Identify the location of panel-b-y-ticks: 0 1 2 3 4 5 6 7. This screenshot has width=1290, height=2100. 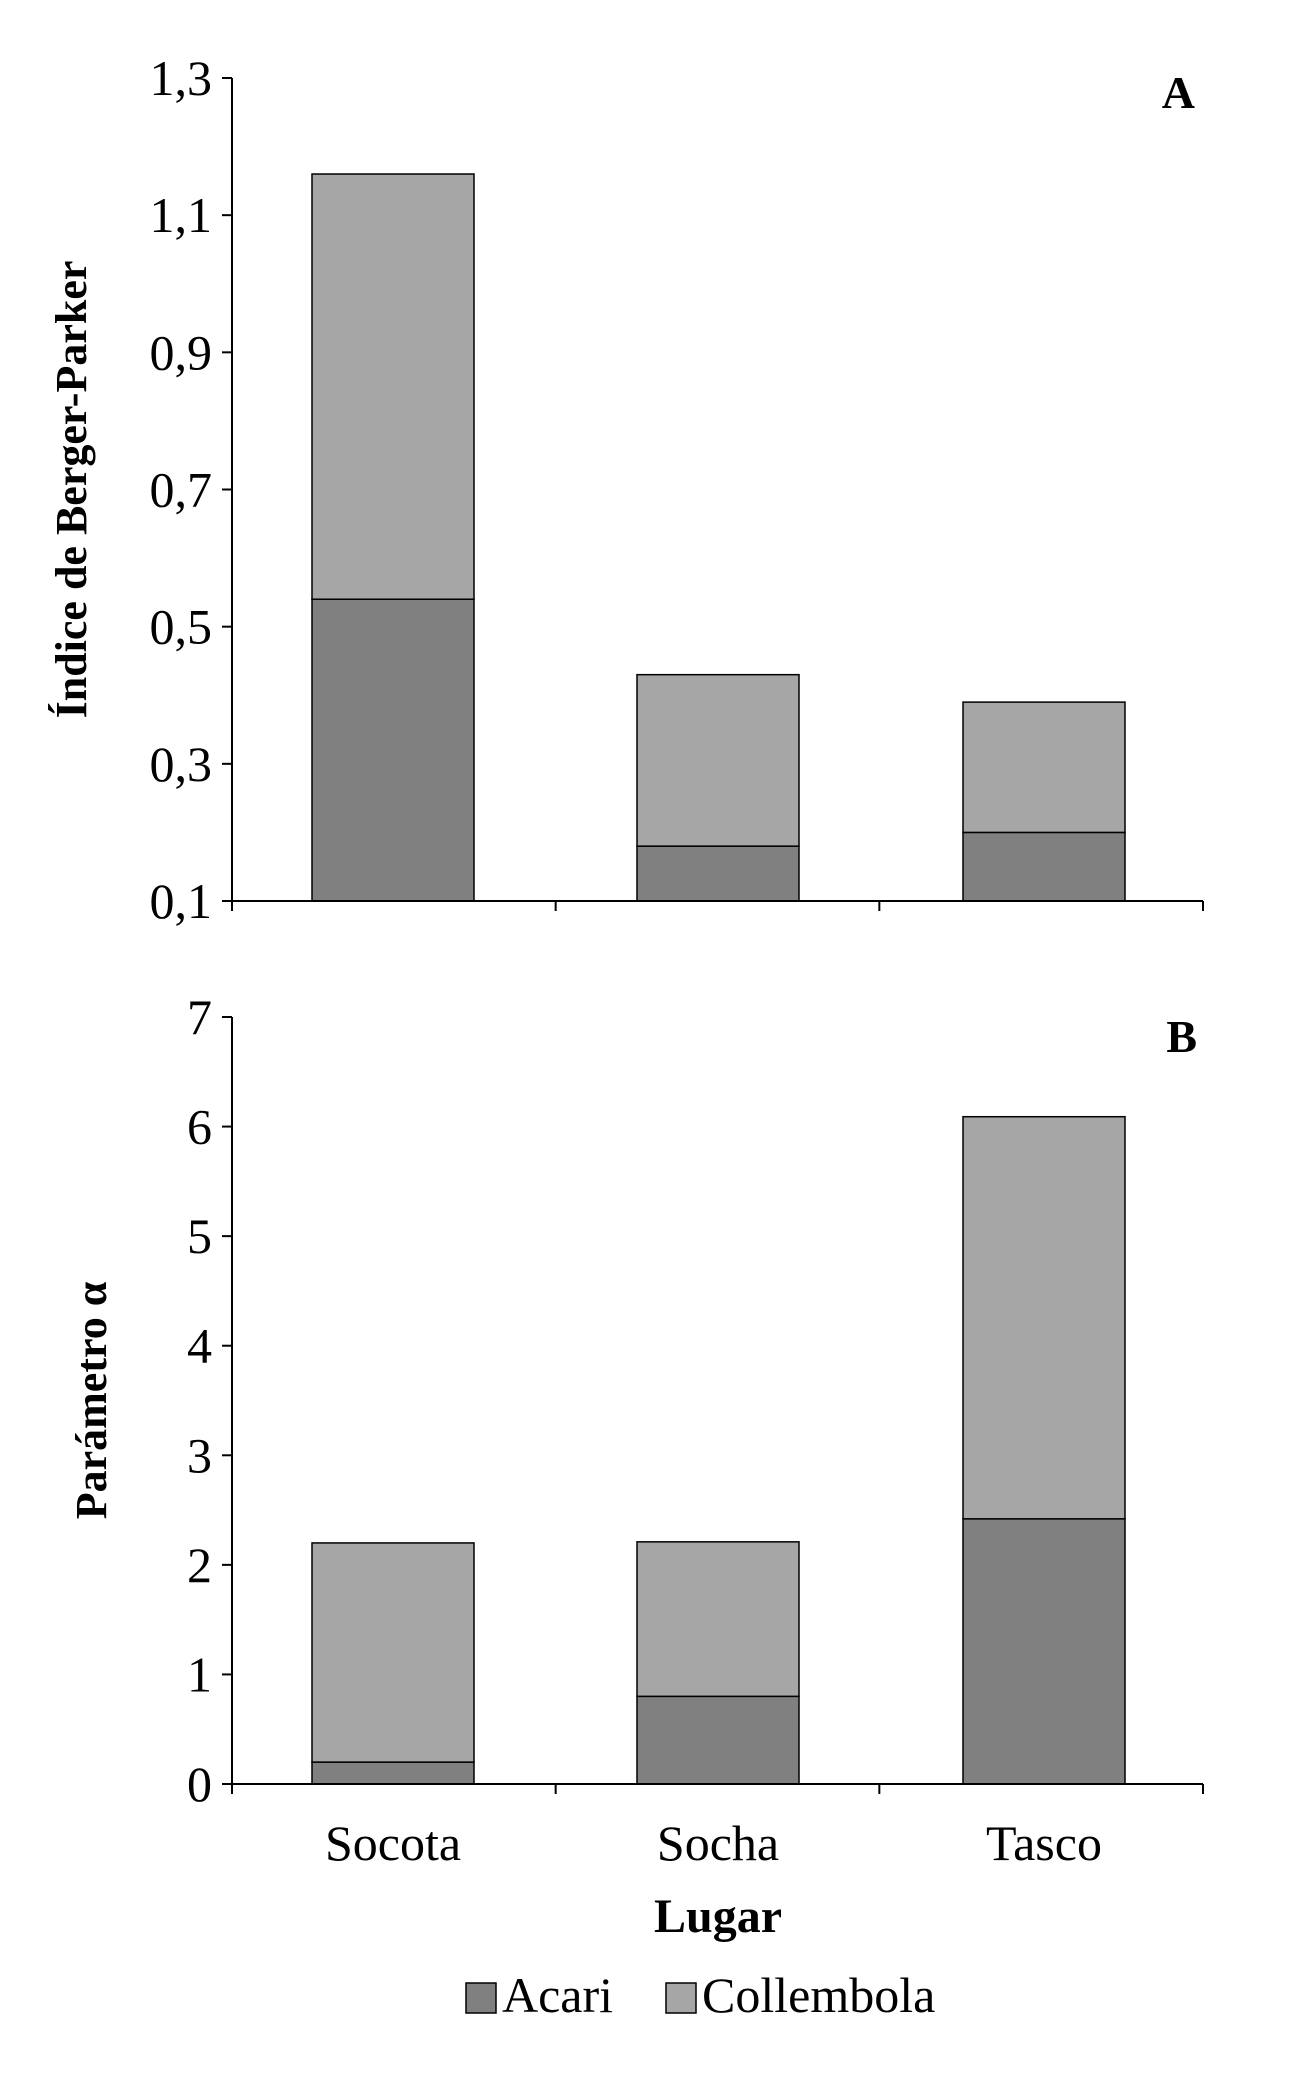
(209, 1400).